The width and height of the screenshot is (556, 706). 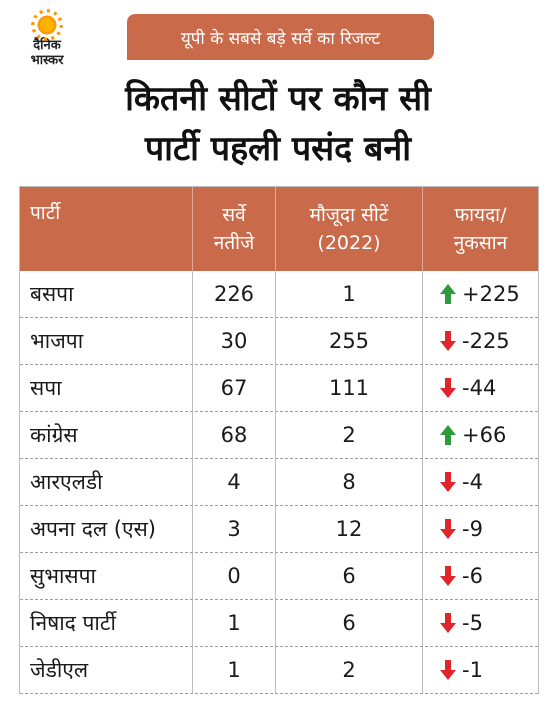 What do you see at coordinates (106, 670) in the screenshot?
I see `party-name: जेडीएल` at bounding box center [106, 670].